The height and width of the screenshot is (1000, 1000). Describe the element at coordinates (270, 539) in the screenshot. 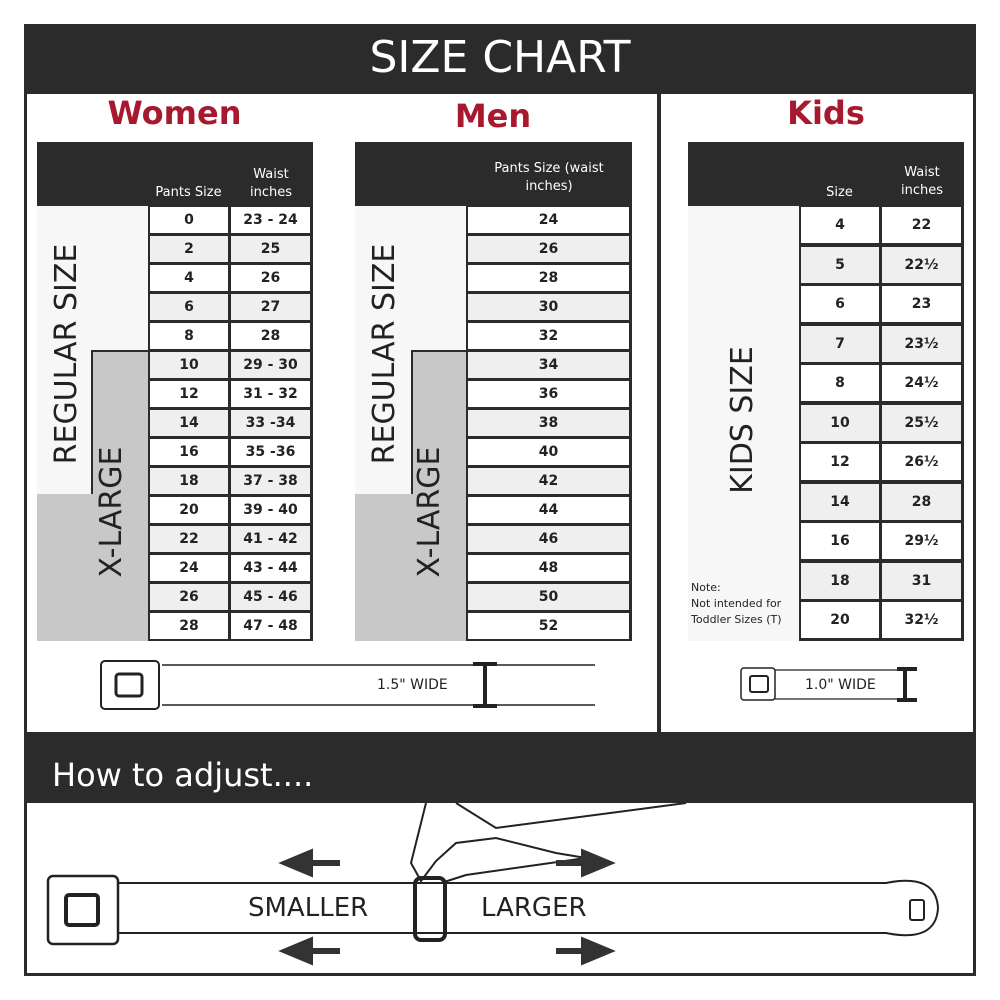

I see `women-waist-cell: 41 - 42` at that location.